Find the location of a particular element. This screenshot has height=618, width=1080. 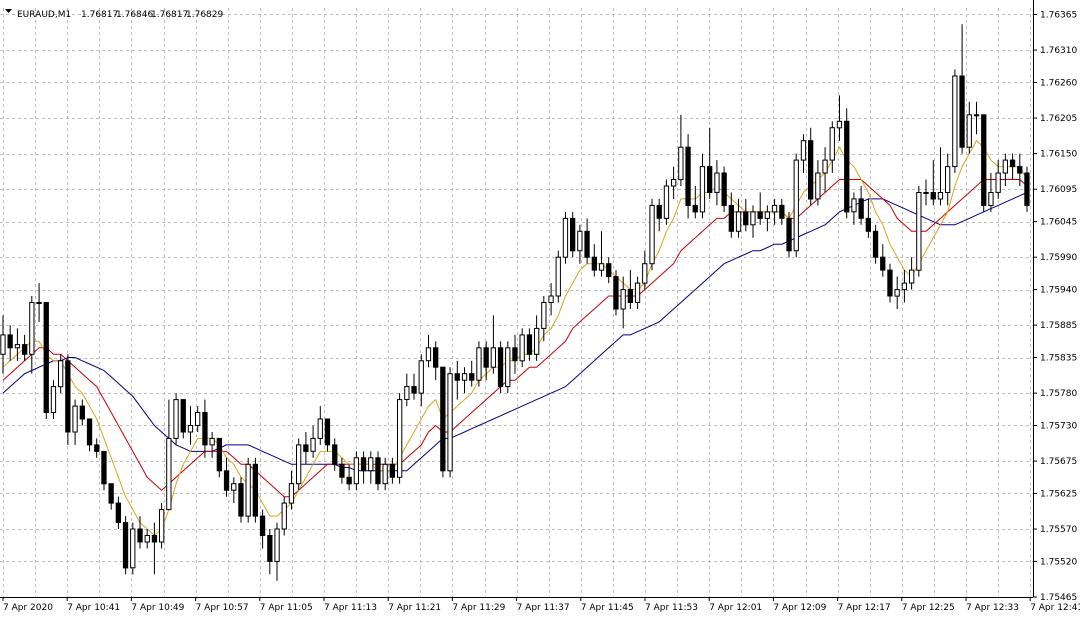

triangle-down-icon is located at coordinates (8, 11).